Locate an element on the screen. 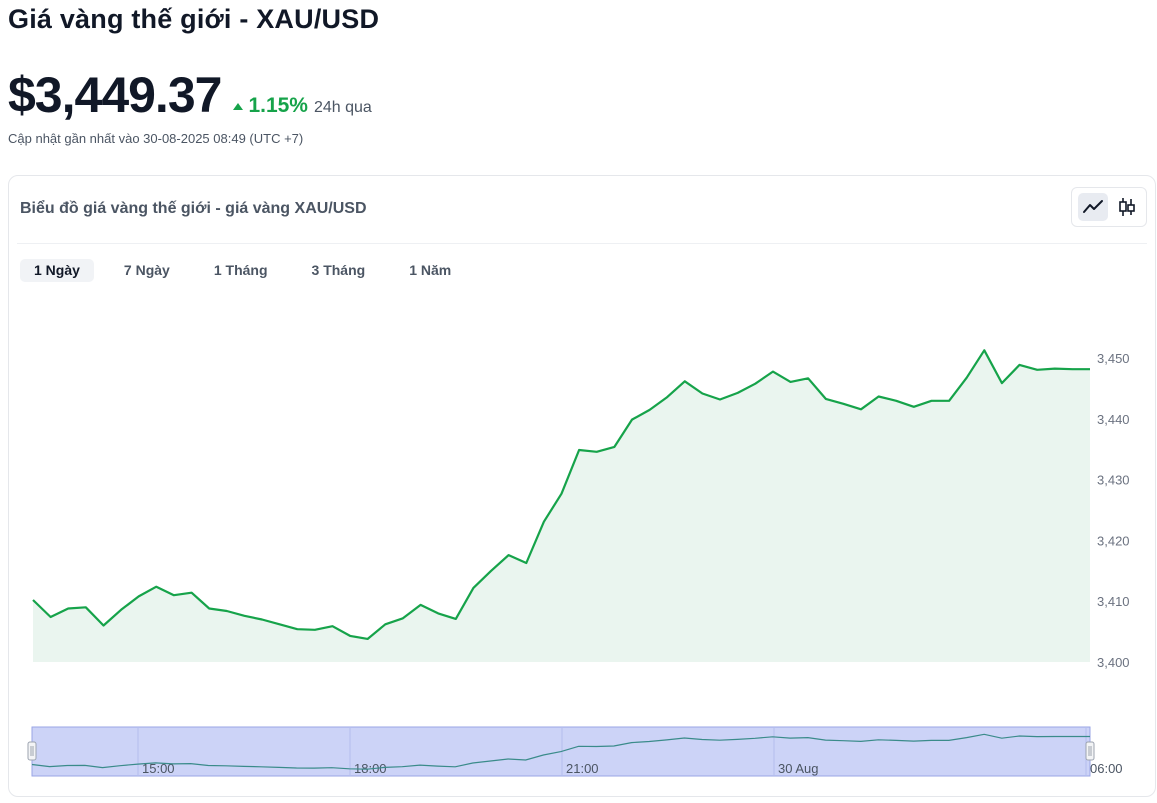 Image resolution: width=1157 pixels, height=803 pixels. range-tabs: 1 Ngày 7 Ngày 1 Tháng 3 Tháng 1 Năm is located at coordinates (250, 270).